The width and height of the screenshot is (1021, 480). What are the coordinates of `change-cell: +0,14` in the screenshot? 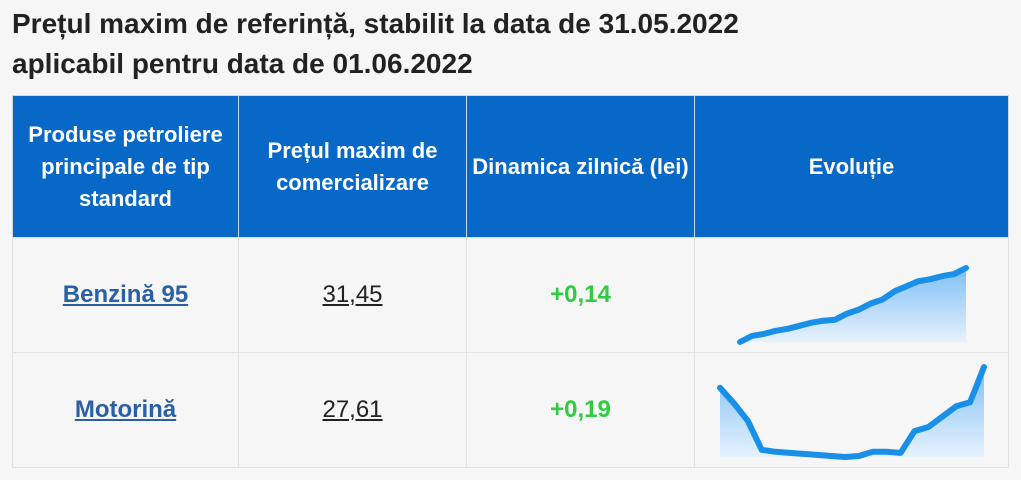 It's located at (580, 295).